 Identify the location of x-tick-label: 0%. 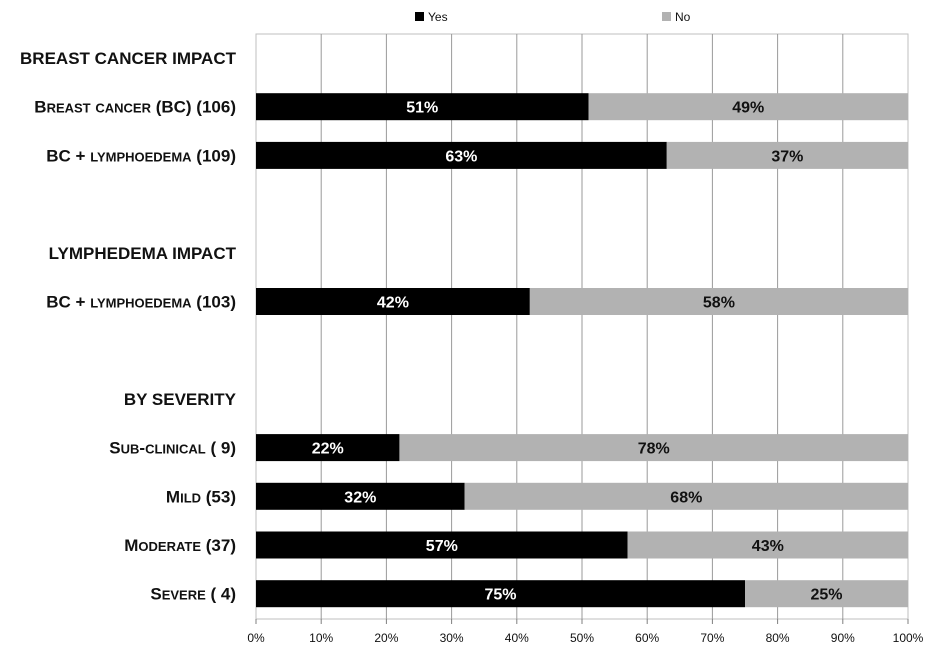
(256, 638).